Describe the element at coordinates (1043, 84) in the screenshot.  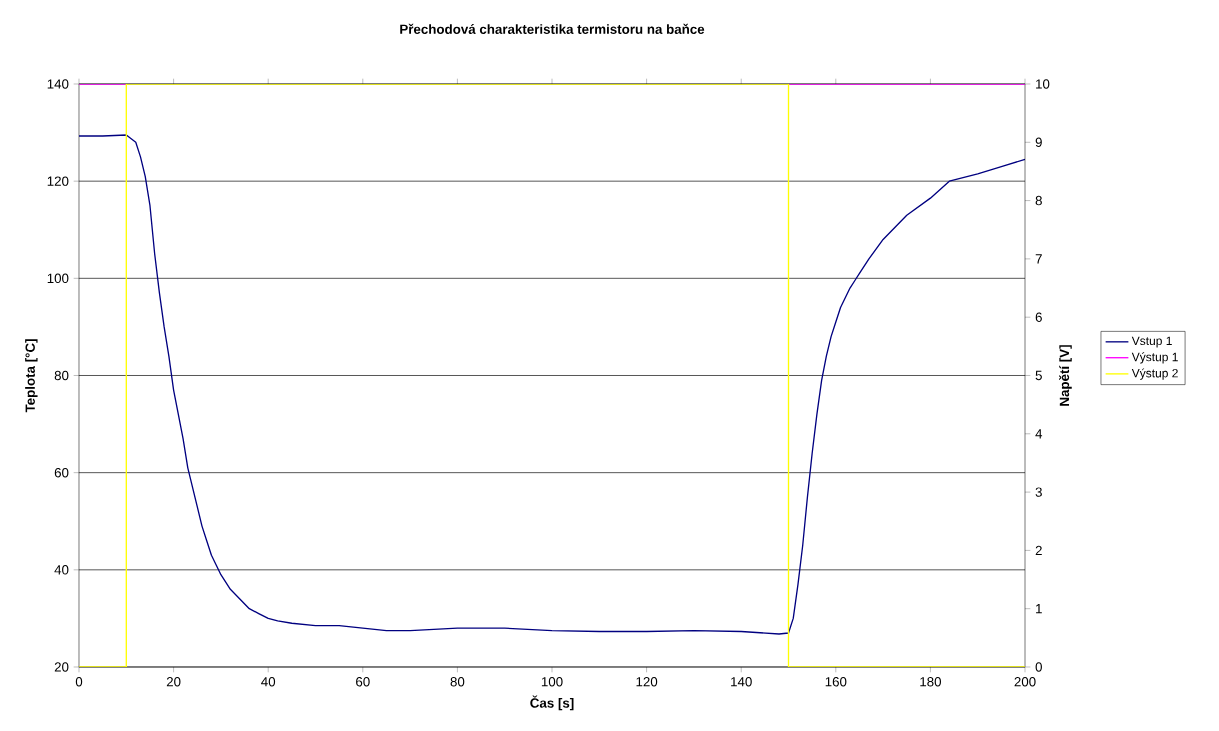
I see `y2-tick-label: 10` at that location.